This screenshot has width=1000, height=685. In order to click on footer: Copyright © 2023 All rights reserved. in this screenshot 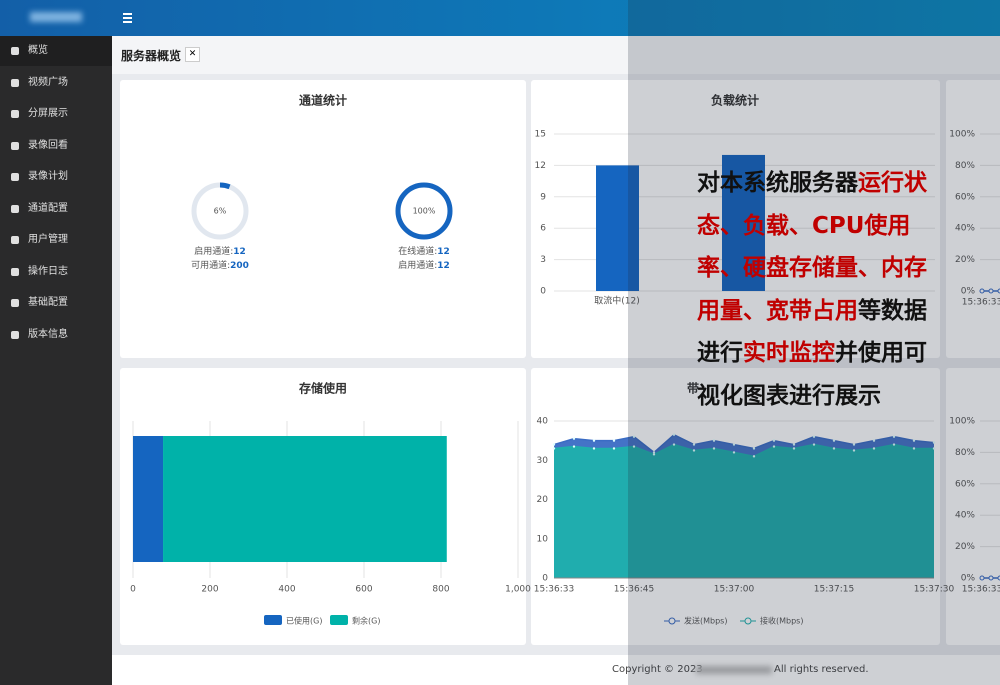, I will do `click(556, 670)`.